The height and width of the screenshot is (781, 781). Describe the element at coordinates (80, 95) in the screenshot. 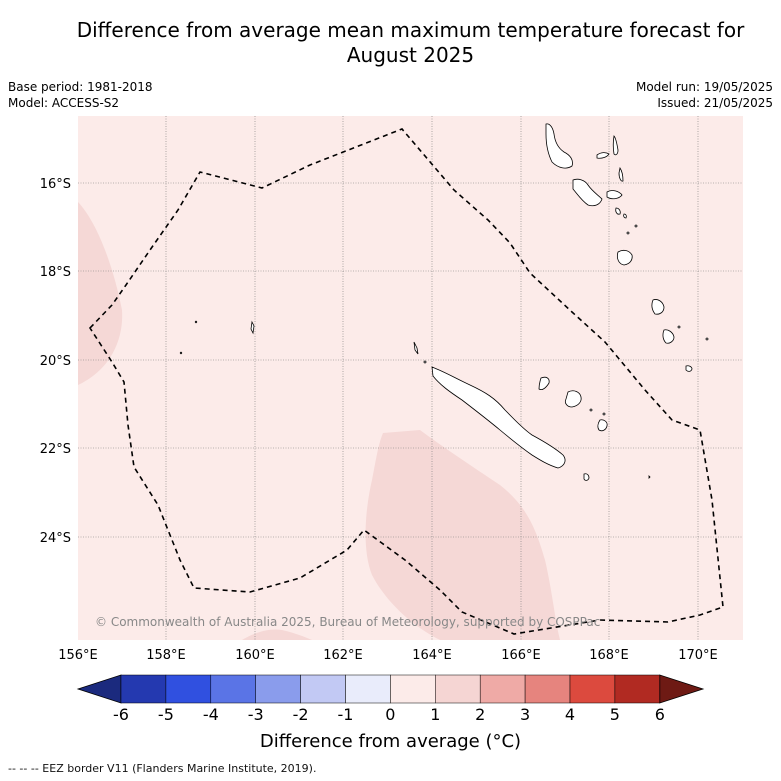

I see `meta-left: Base period: 1981-2018 Model: ACCESS-S2` at that location.